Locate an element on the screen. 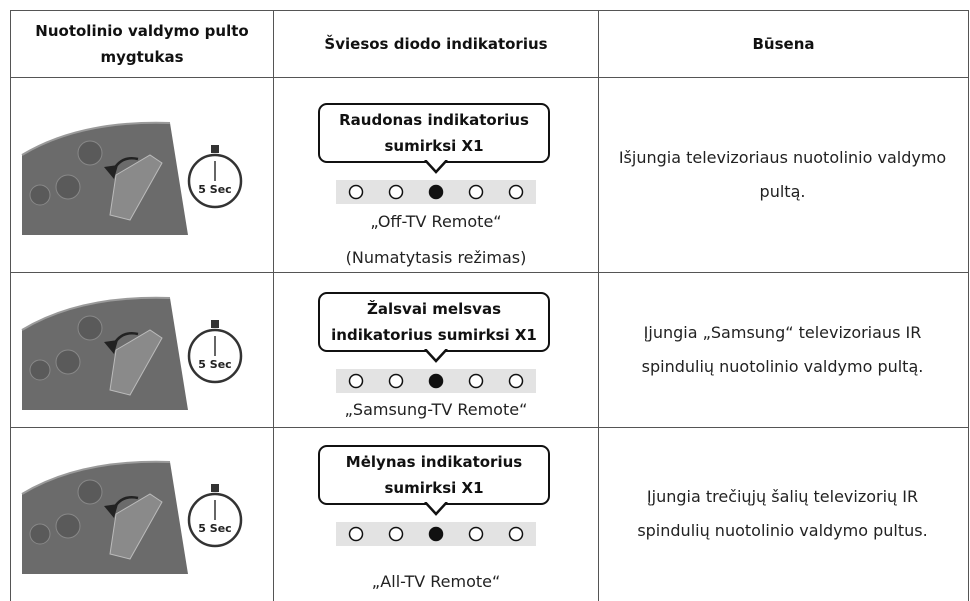 This screenshot has width=970, height=601. header-cell: Nuotolinio valdymo pulto mygtukas is located at coordinates (142, 44).